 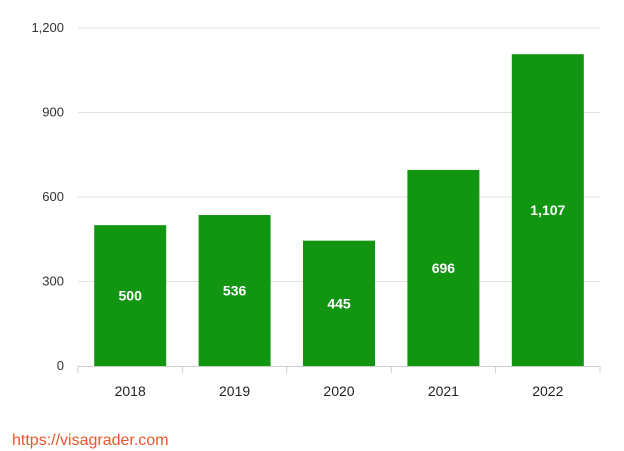 I want to click on bar-2018, so click(x=130, y=295).